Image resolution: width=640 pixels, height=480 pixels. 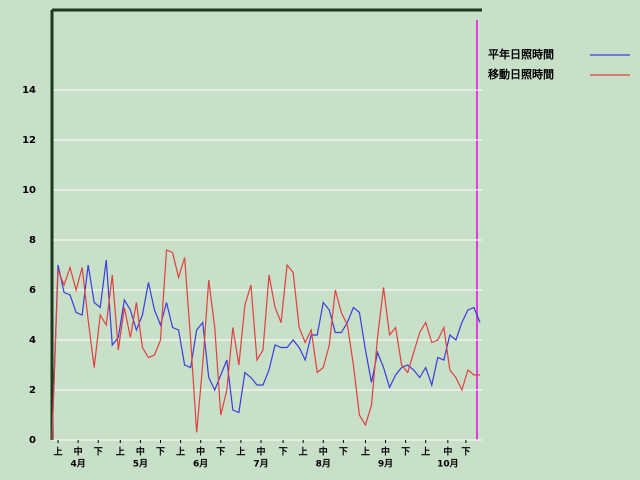 What do you see at coordinates (200, 464) in the screenshot?
I see `month-label: 6月` at bounding box center [200, 464].